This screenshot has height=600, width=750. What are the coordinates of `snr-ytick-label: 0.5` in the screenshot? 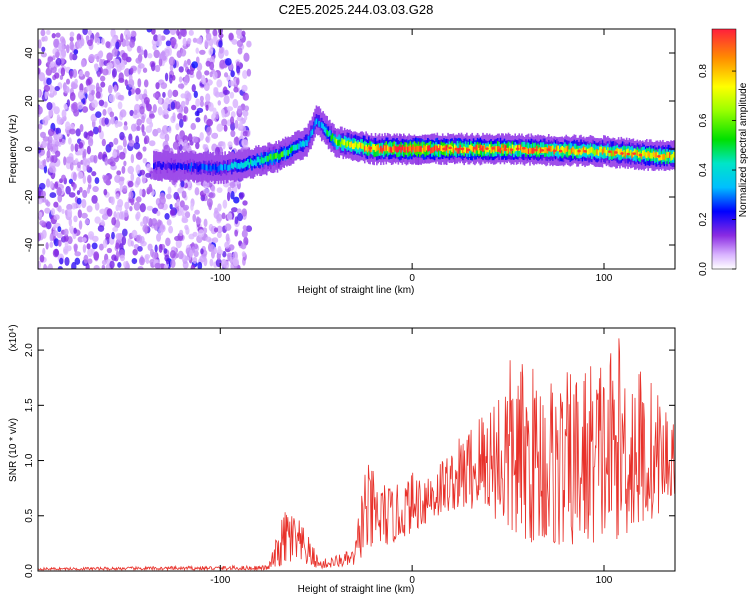 It's located at (29, 515).